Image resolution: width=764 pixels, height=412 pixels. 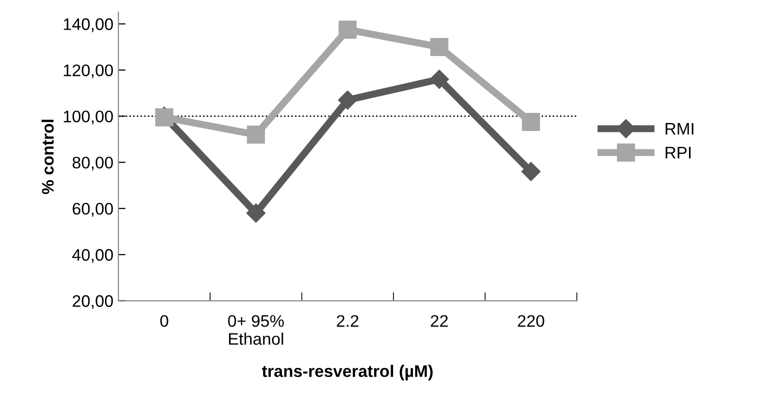 What do you see at coordinates (680, 129) in the screenshot?
I see `legend-label: RMI` at bounding box center [680, 129].